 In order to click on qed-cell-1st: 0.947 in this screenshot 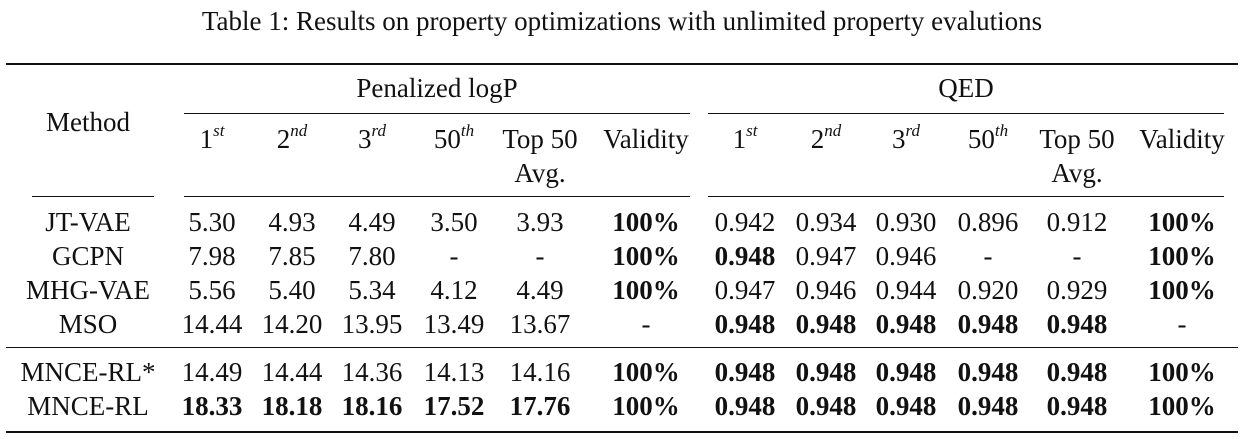, I will do `click(745, 290)`.